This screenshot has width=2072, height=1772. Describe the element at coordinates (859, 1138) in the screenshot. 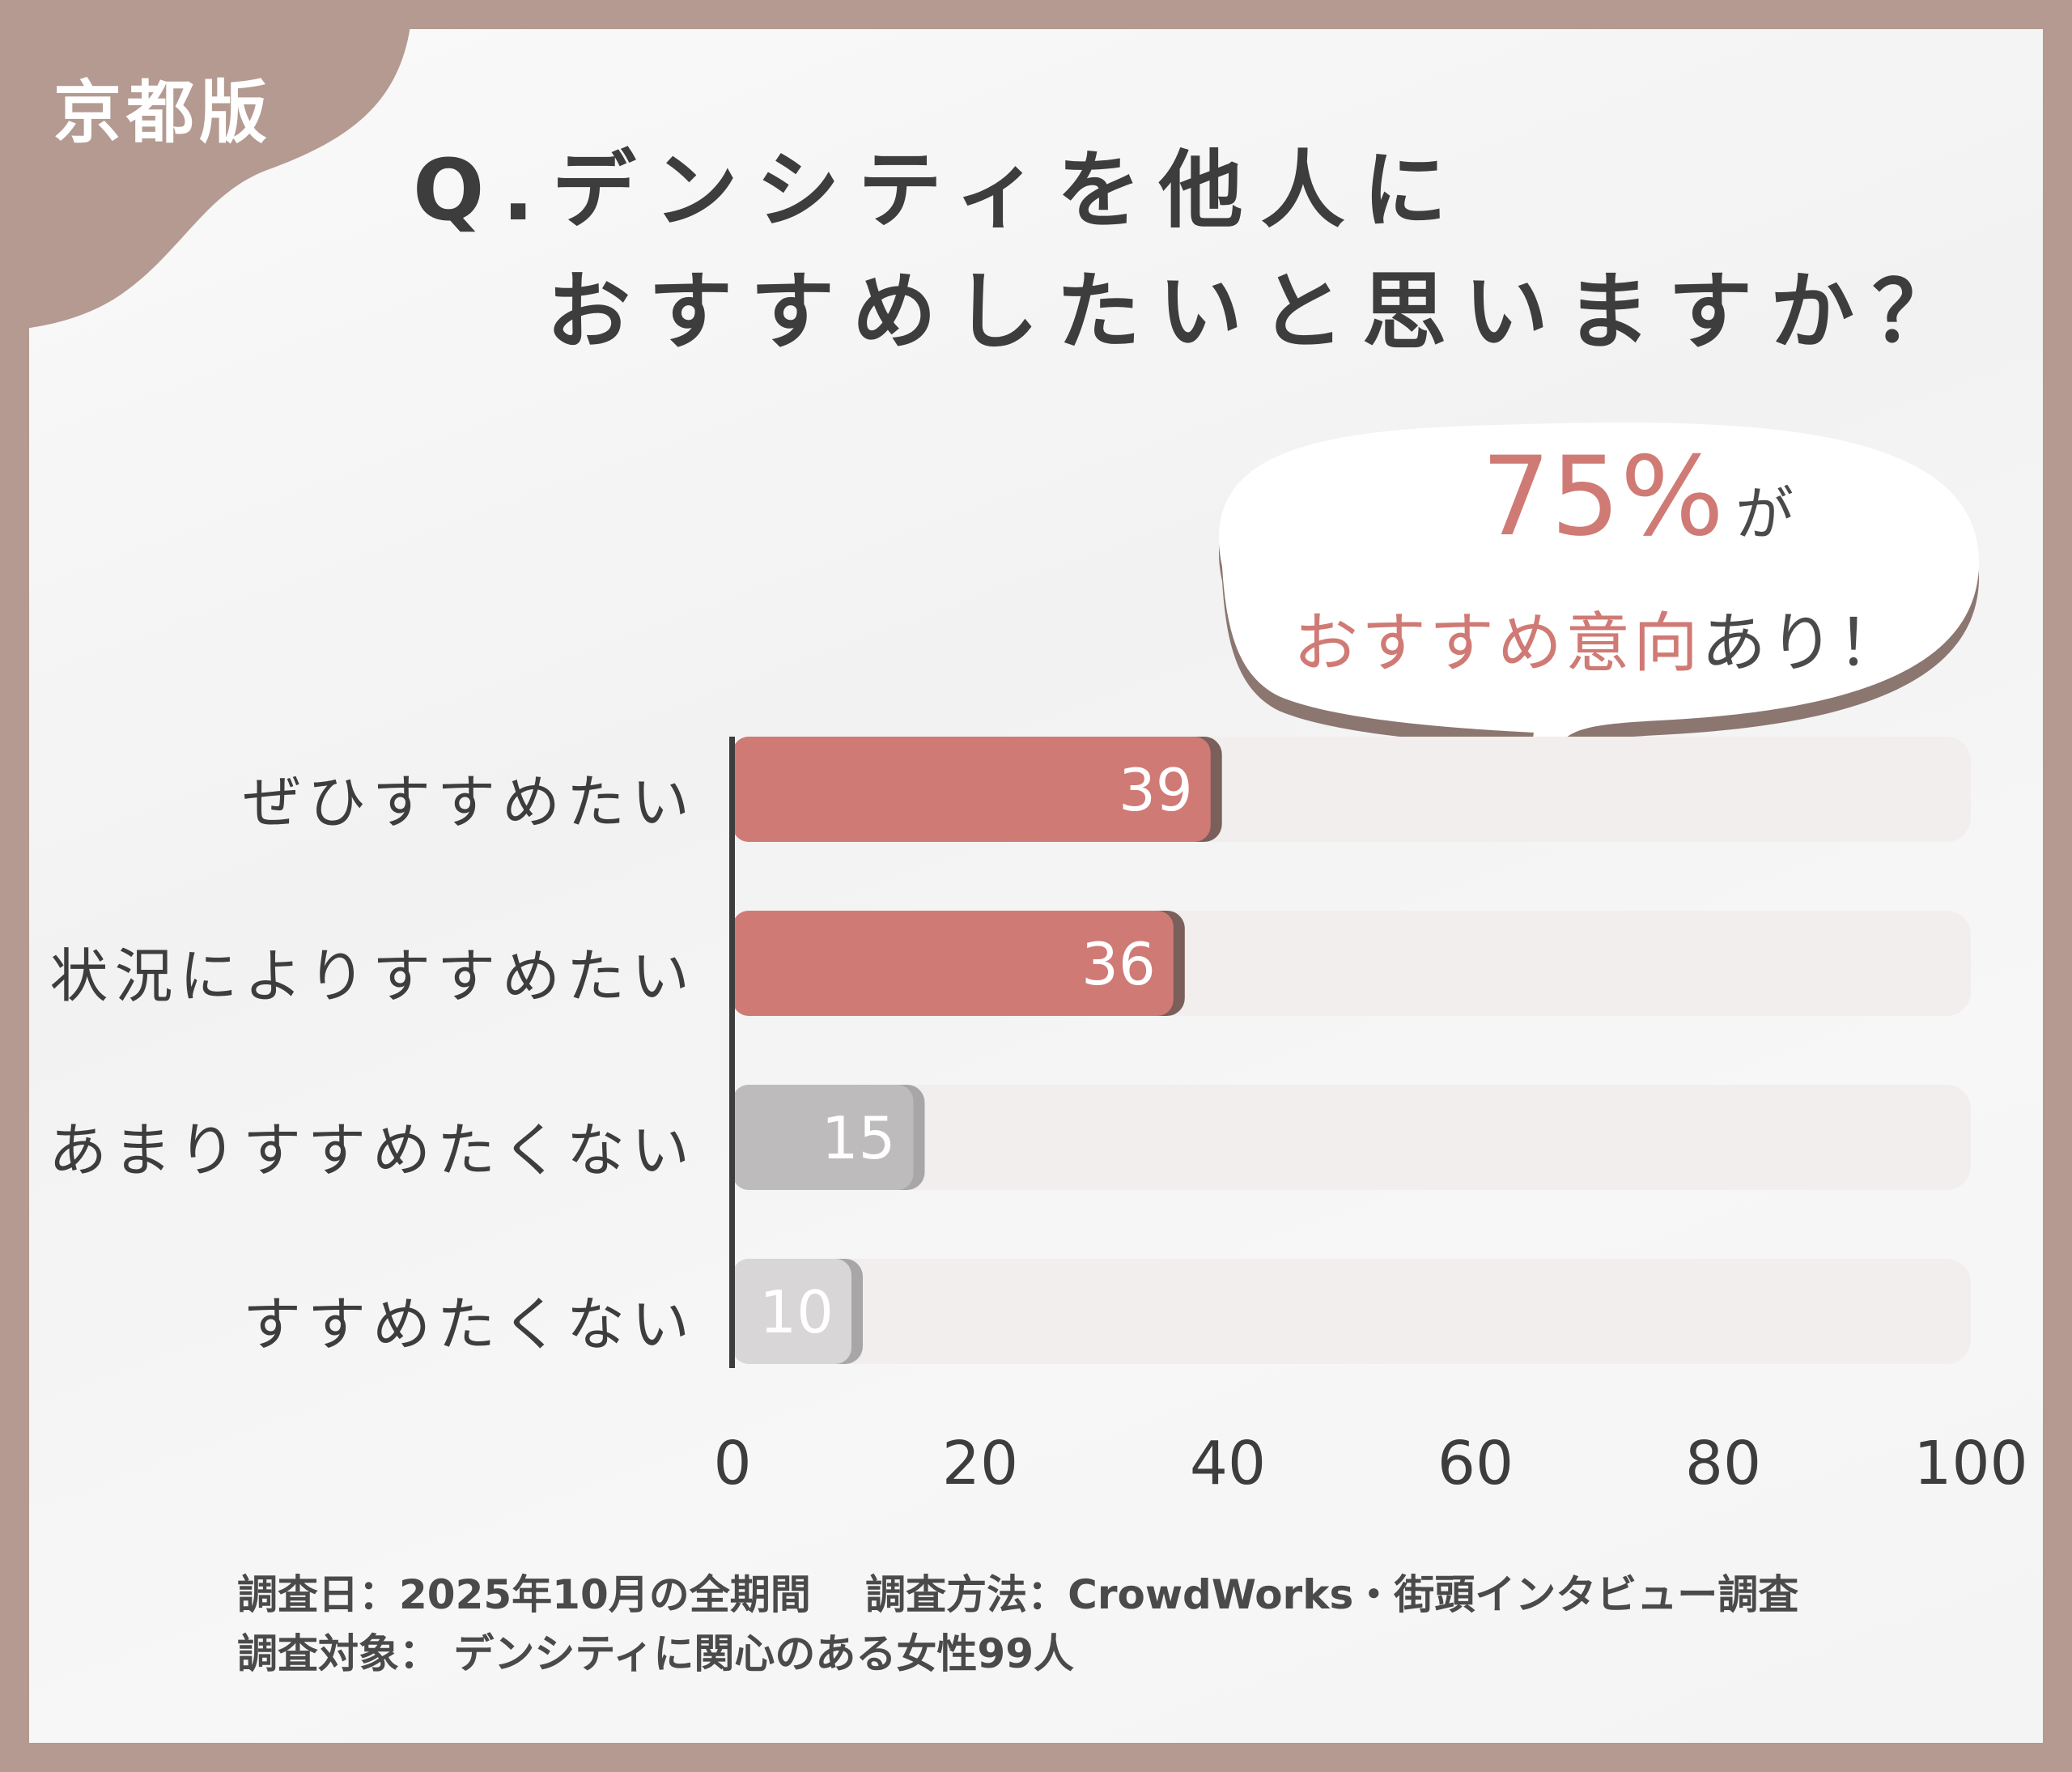

I see `bar-value-label: 15` at that location.